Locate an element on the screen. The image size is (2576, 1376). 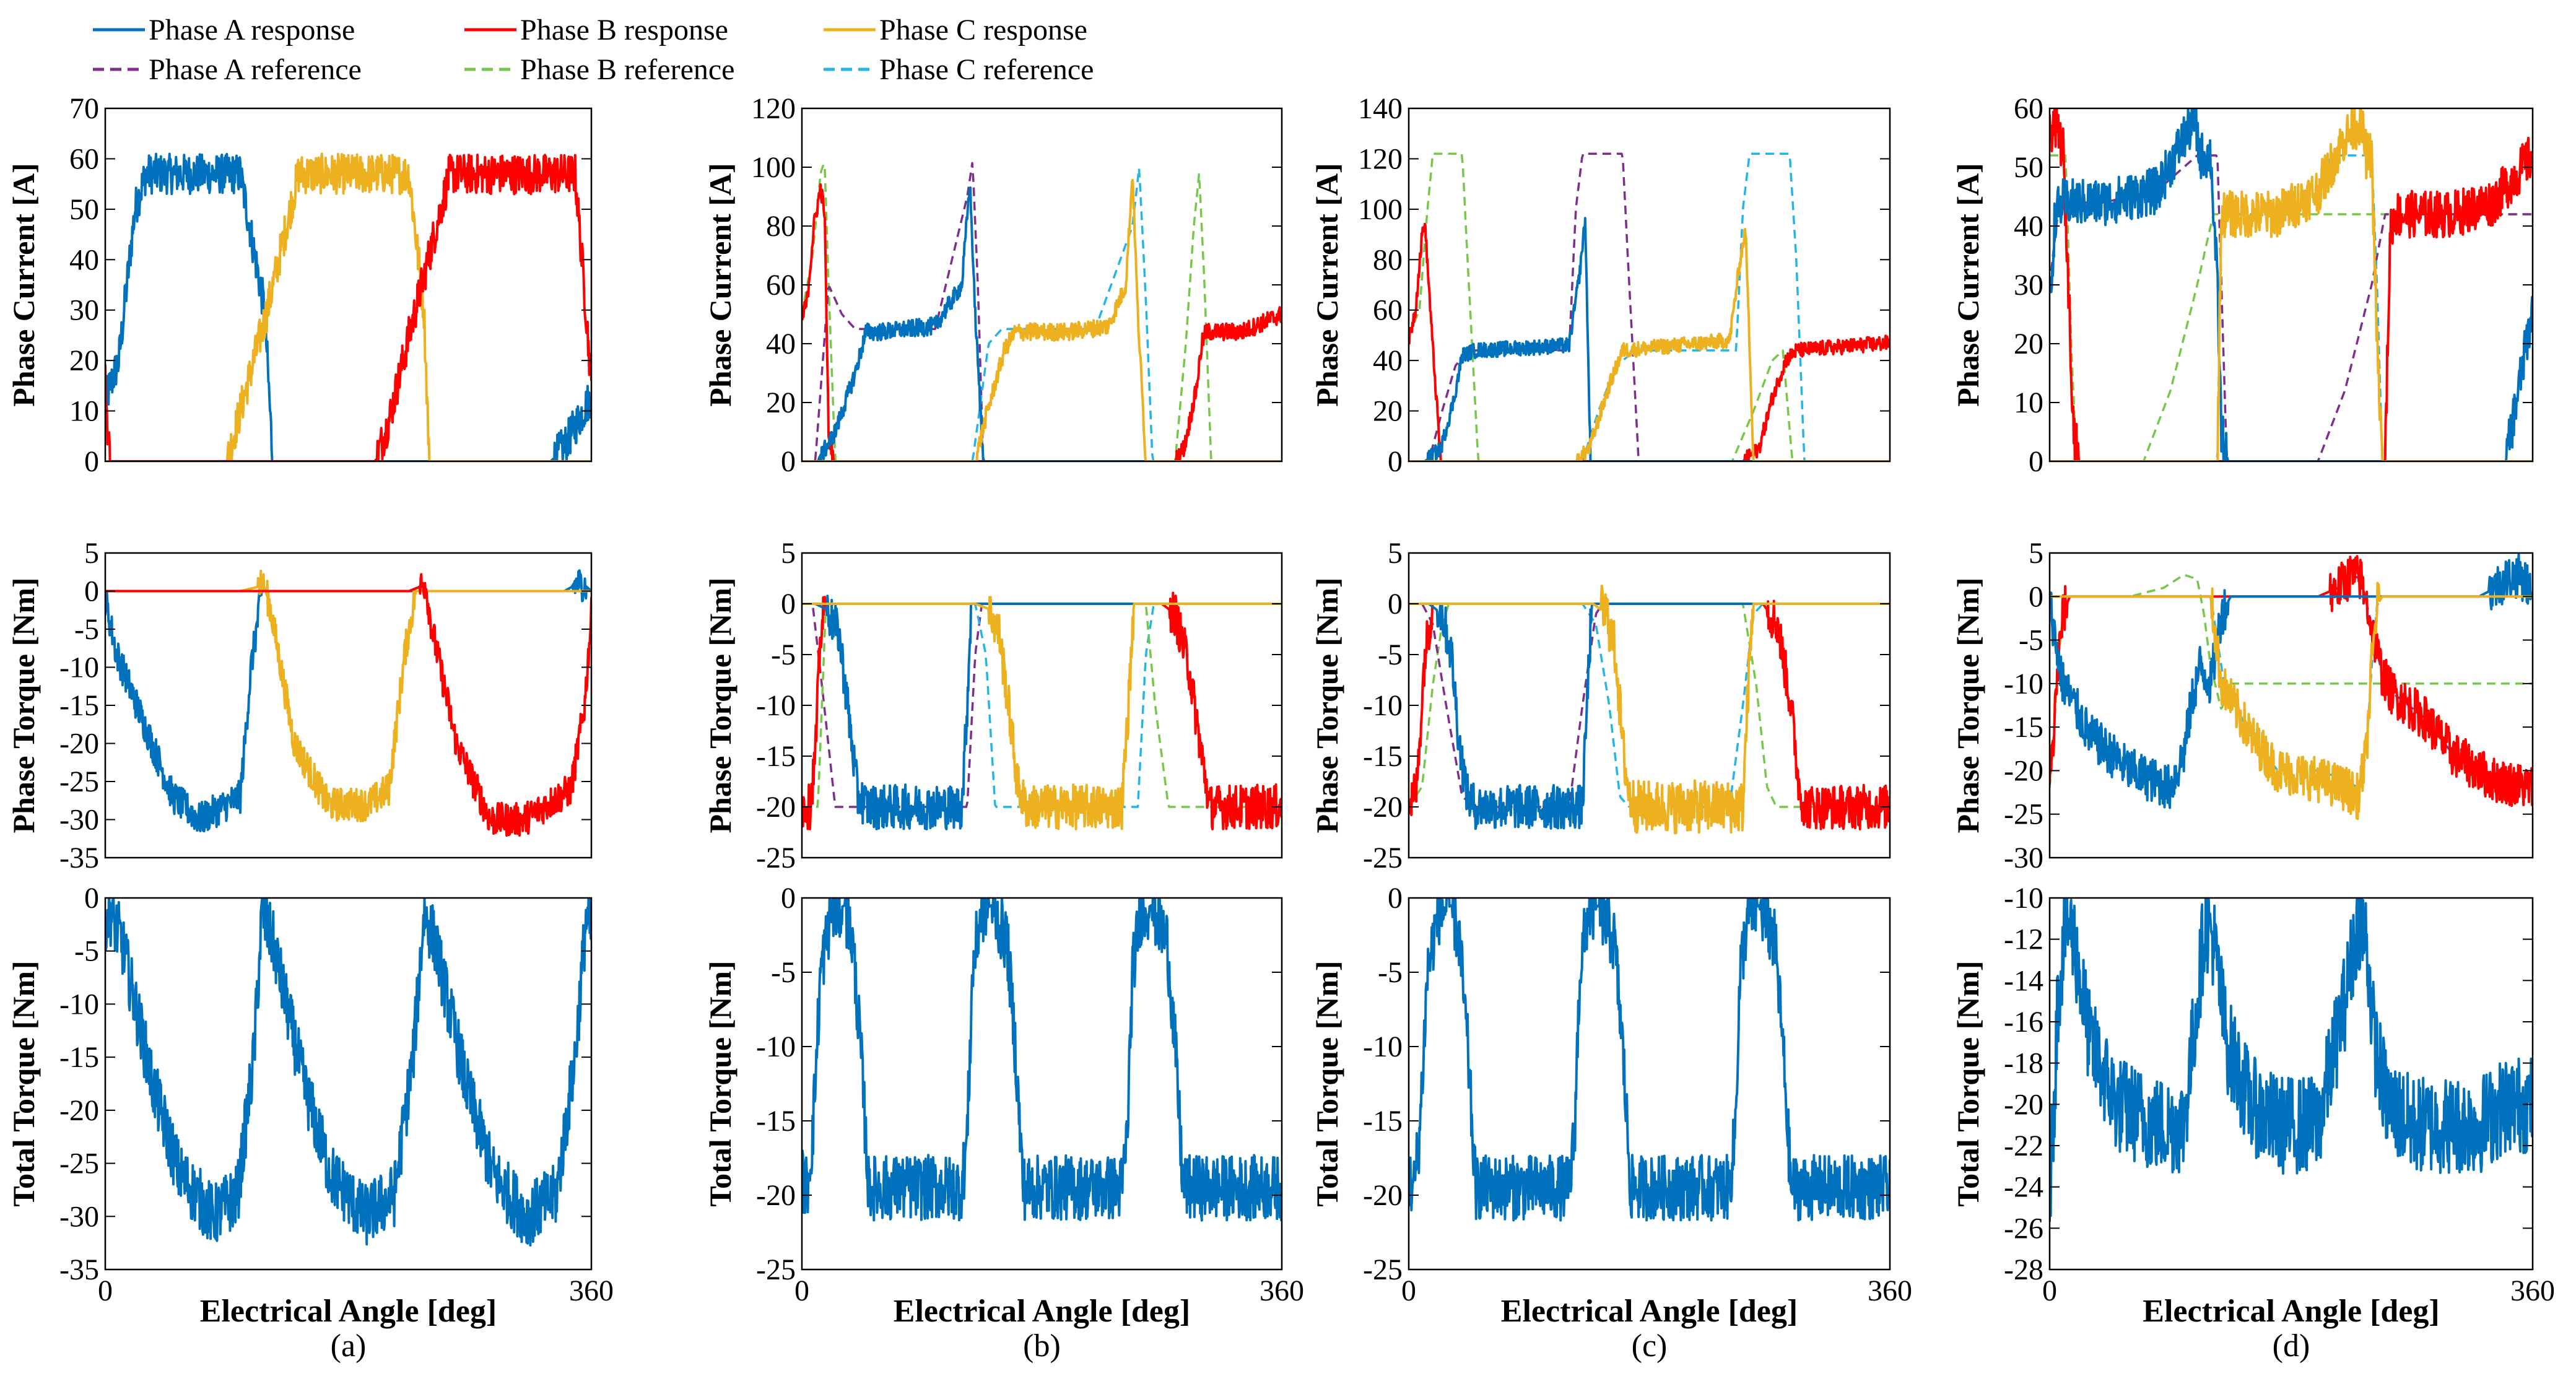
legend-entry: Phase B reference is located at coordinates (599, 69).